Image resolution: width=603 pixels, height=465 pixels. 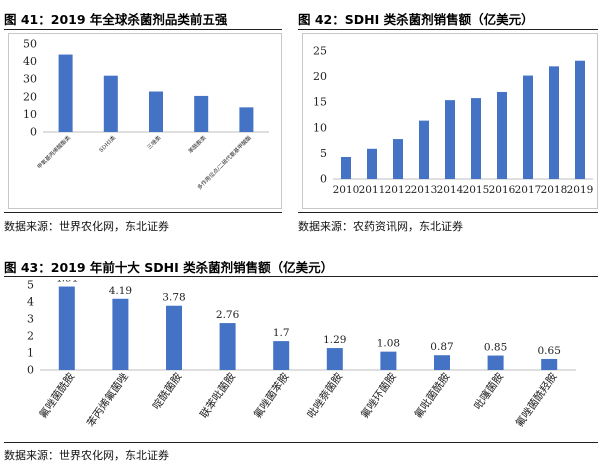 What do you see at coordinates (346, 190) in the screenshot?
I see `x-tick-label: 2010` at bounding box center [346, 190].